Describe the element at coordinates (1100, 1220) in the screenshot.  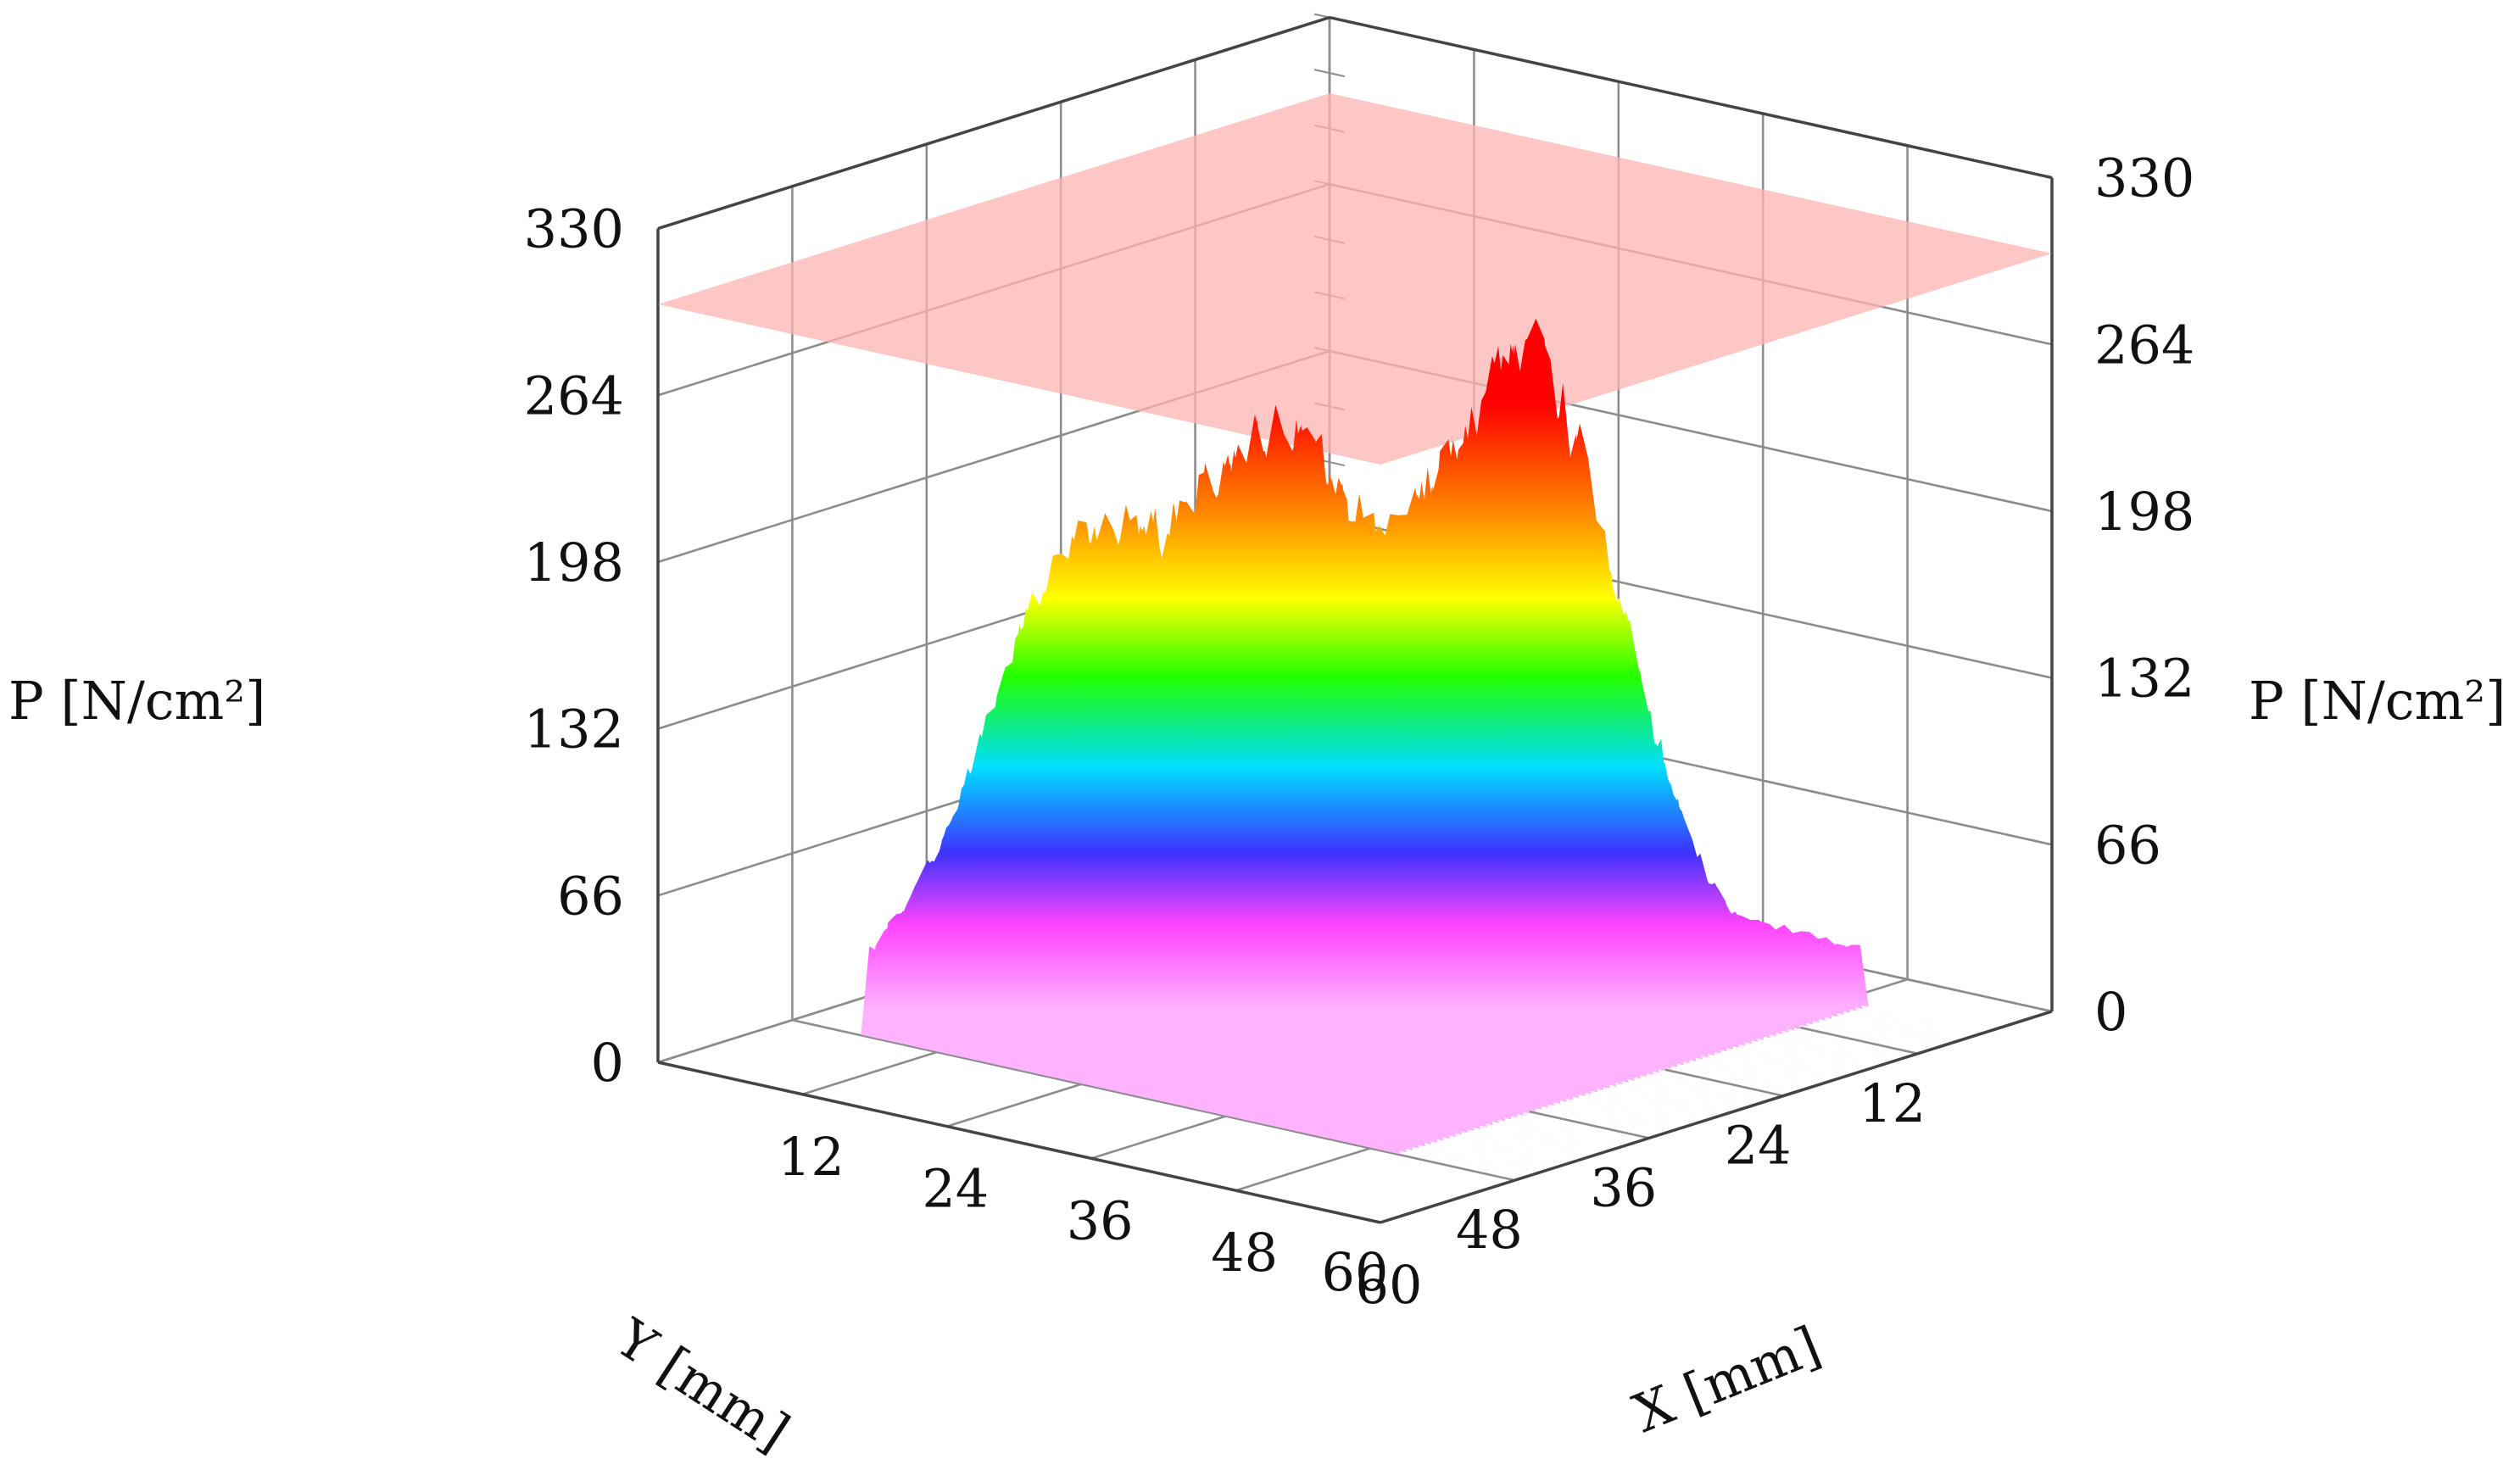
I see `x-tick-label: 36` at that location.